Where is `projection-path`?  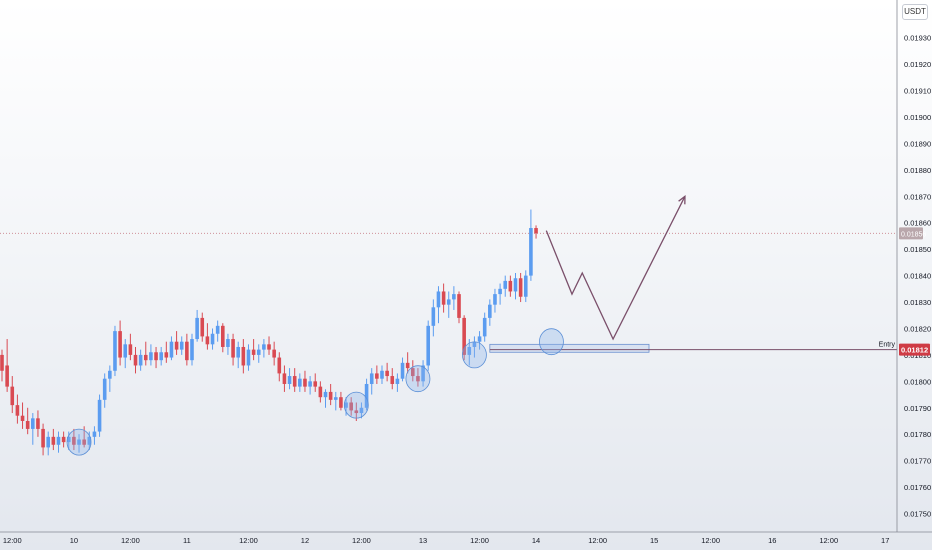
projection-path is located at coordinates (615, 268).